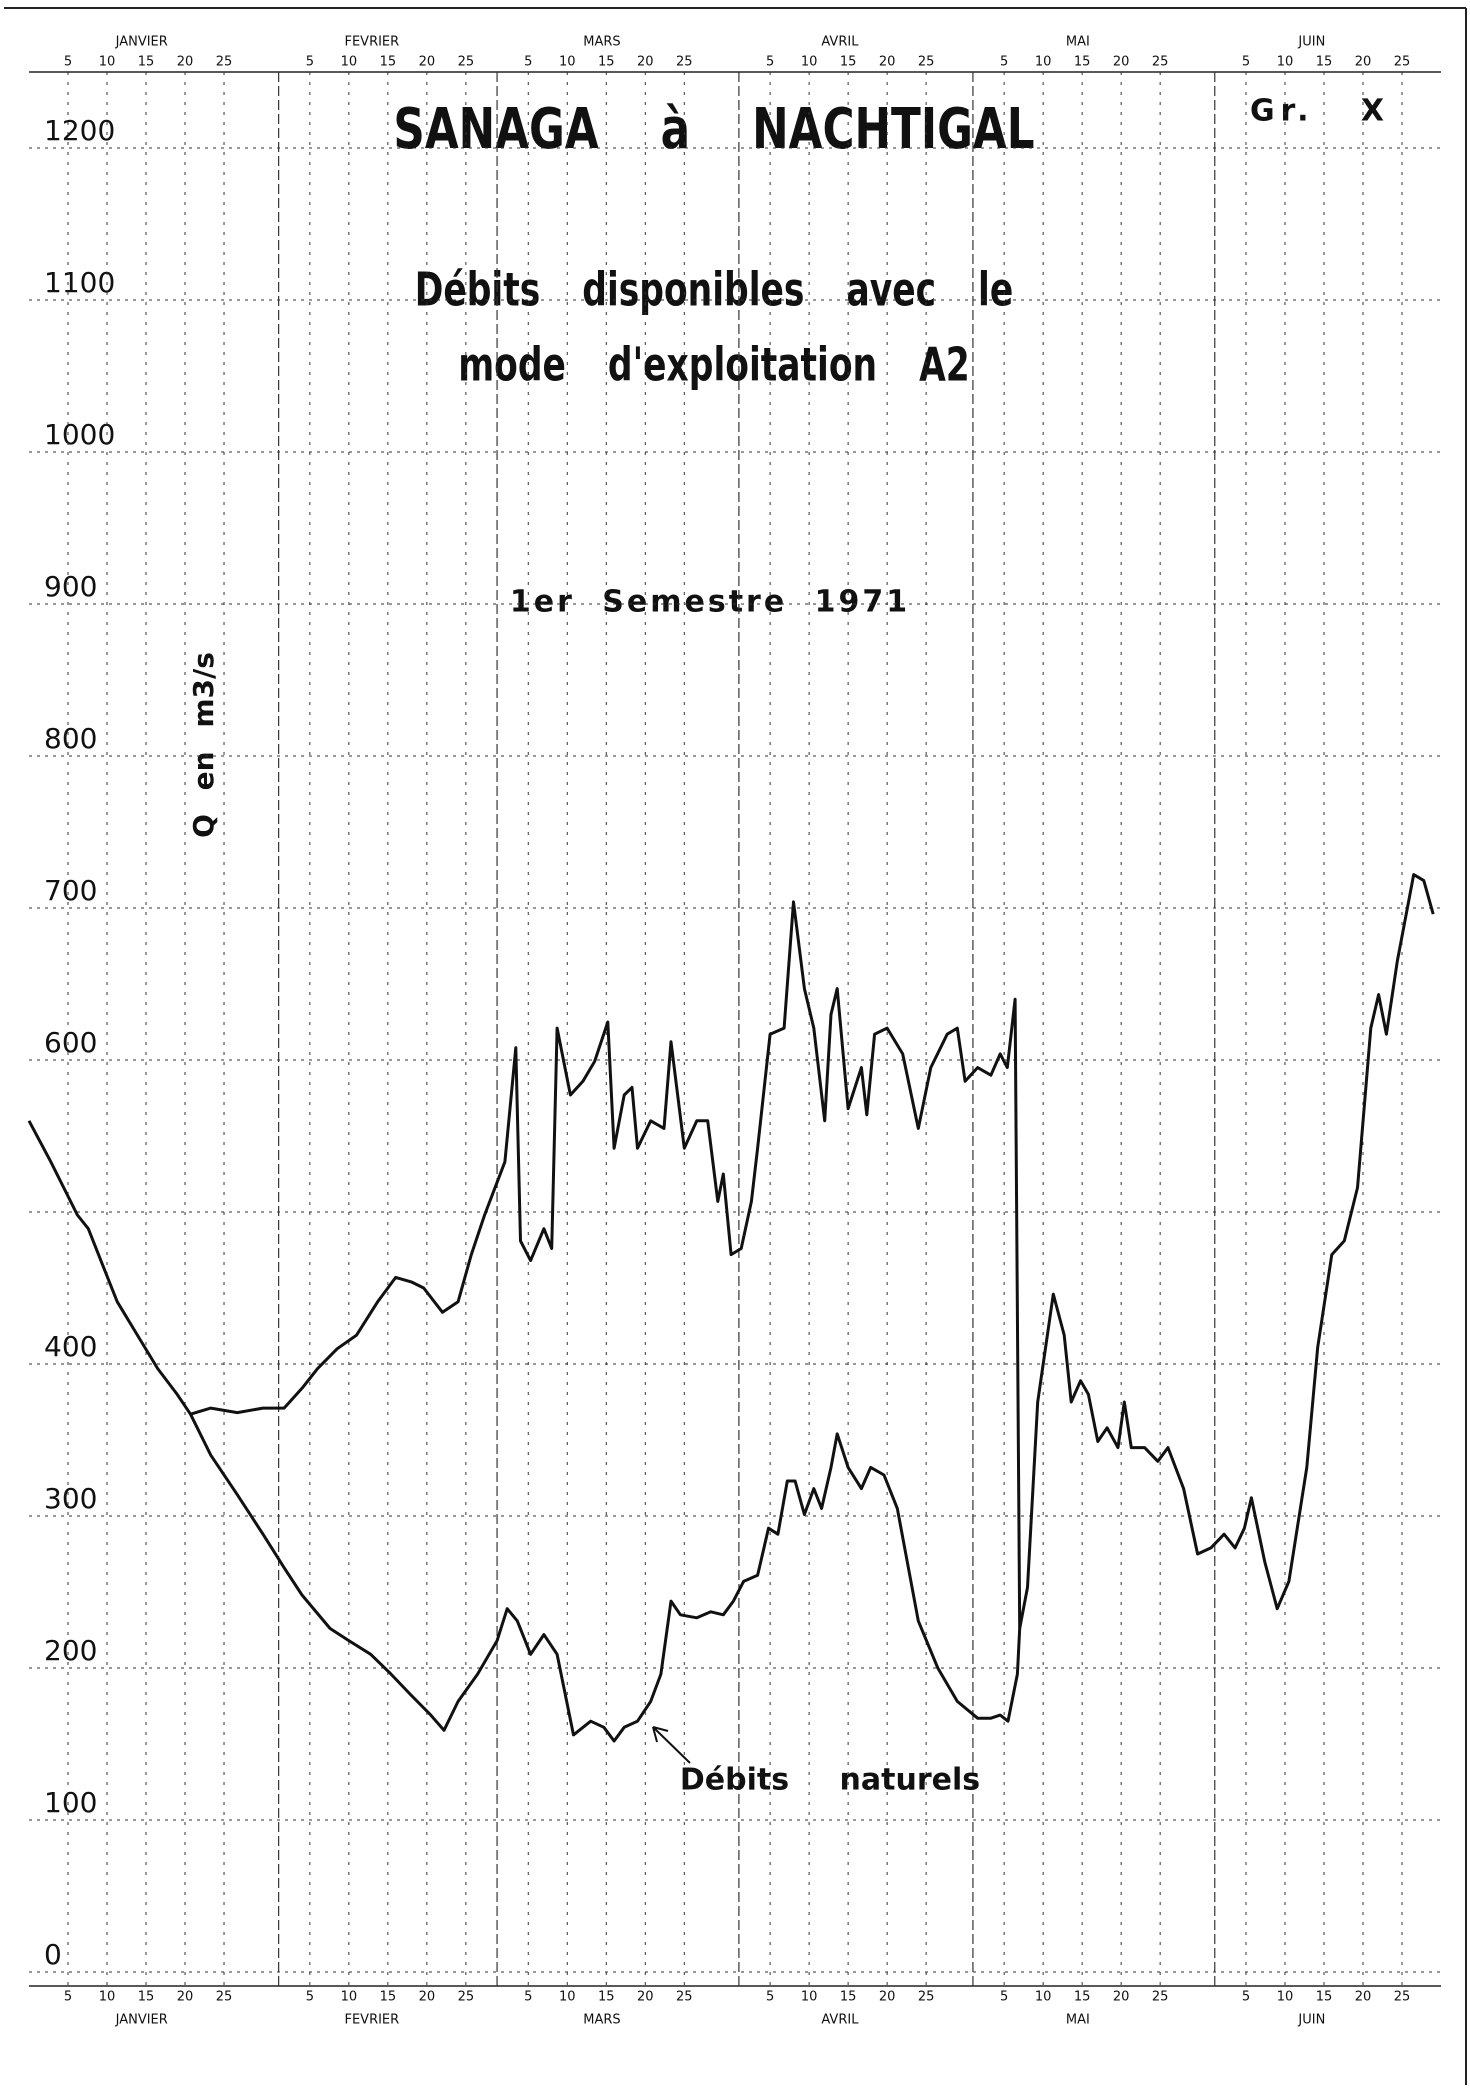  What do you see at coordinates (53, 1954) in the screenshot?
I see `y-tick-label: 0` at bounding box center [53, 1954].